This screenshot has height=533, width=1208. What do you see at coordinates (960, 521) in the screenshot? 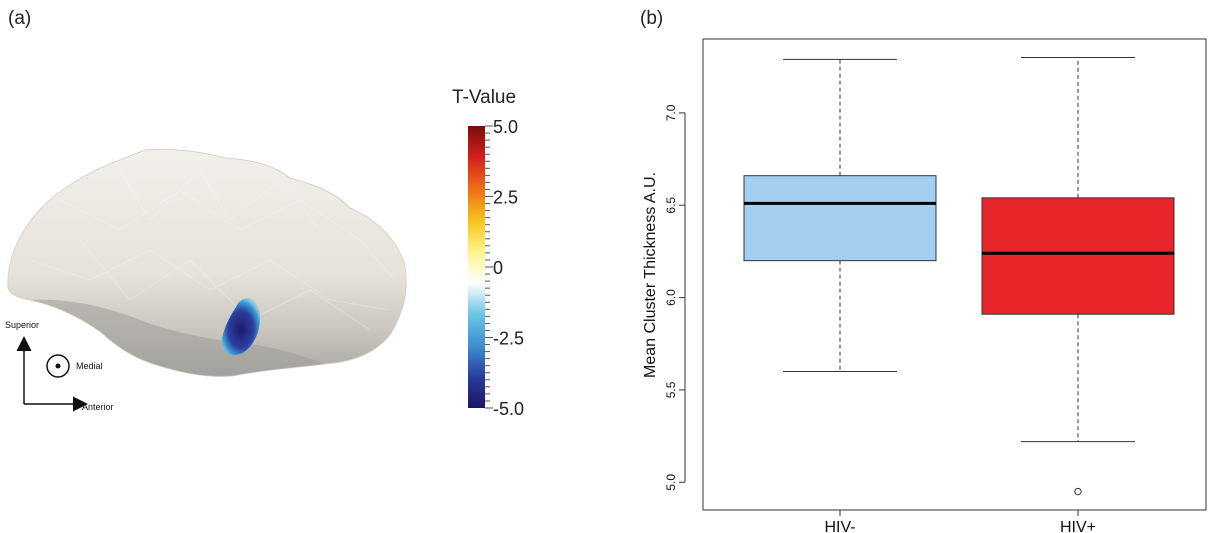
I see `x-axis-labels: HIV- HIV+` at bounding box center [960, 521].